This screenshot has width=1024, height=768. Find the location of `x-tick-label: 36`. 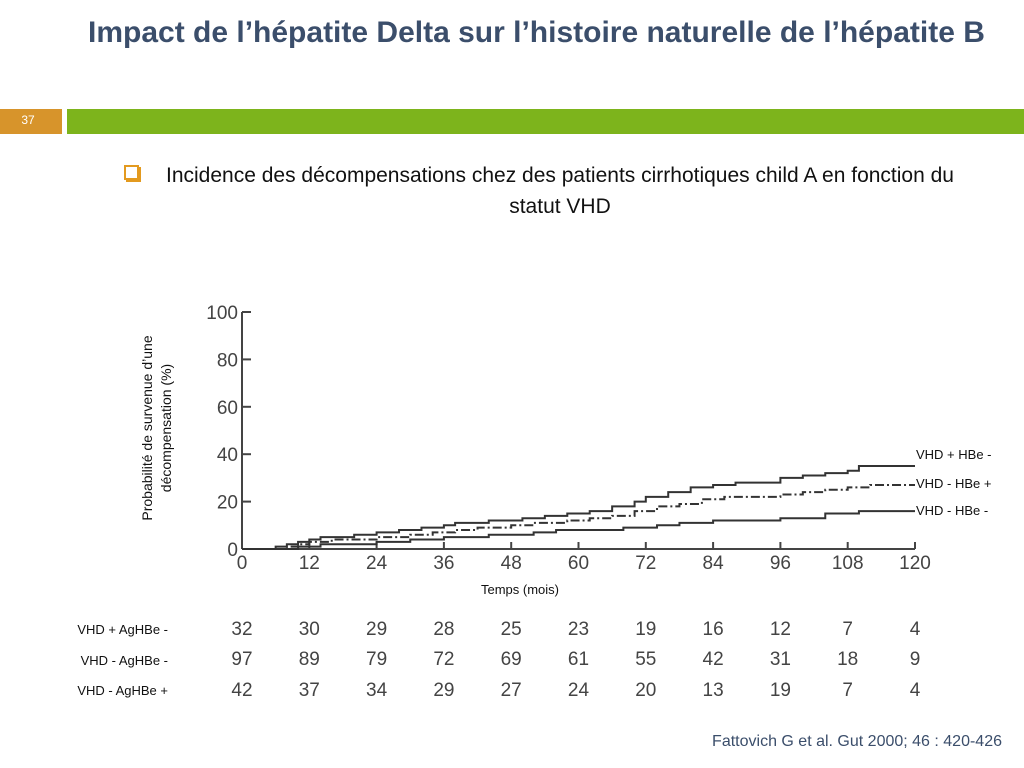

x-tick-label: 36 is located at coordinates (443, 563).